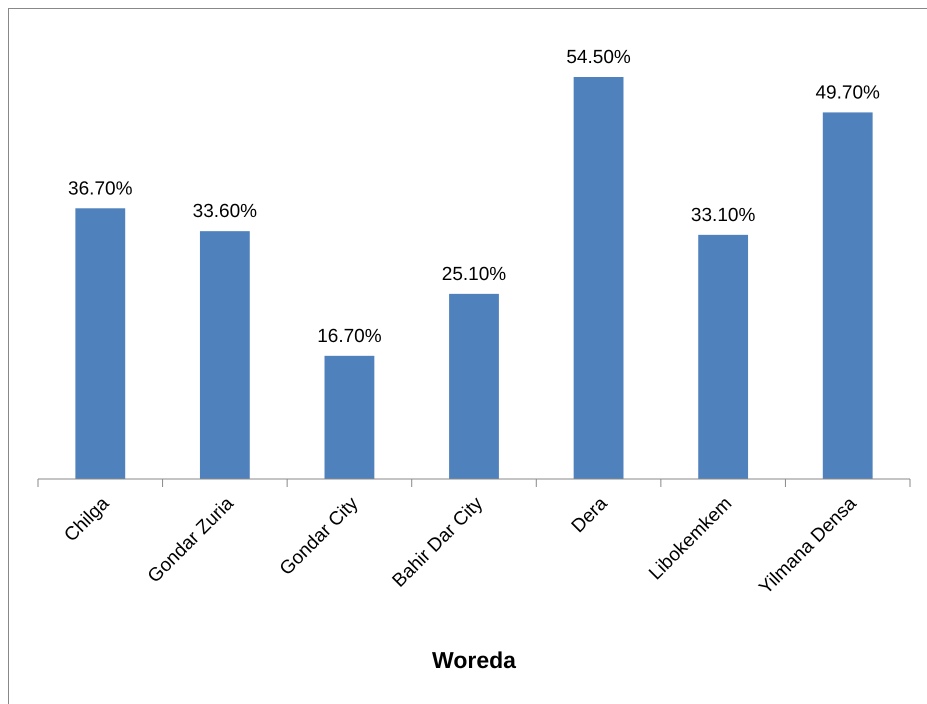  I want to click on data-label: 16.70%, so click(349, 336).